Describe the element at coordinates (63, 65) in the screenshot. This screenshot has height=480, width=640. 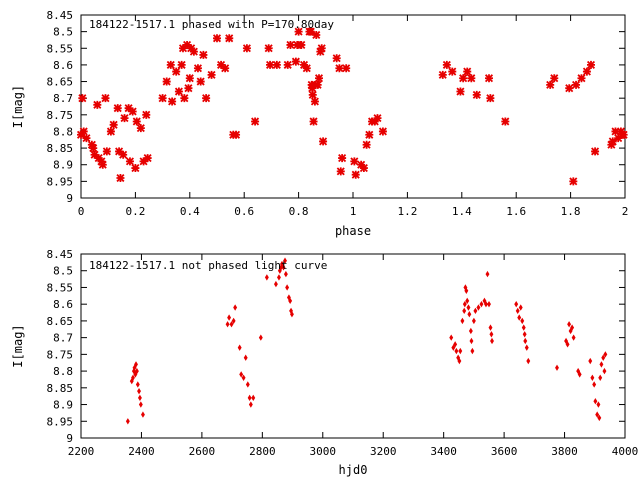
I see `y-tick-label: 8.6` at that location.